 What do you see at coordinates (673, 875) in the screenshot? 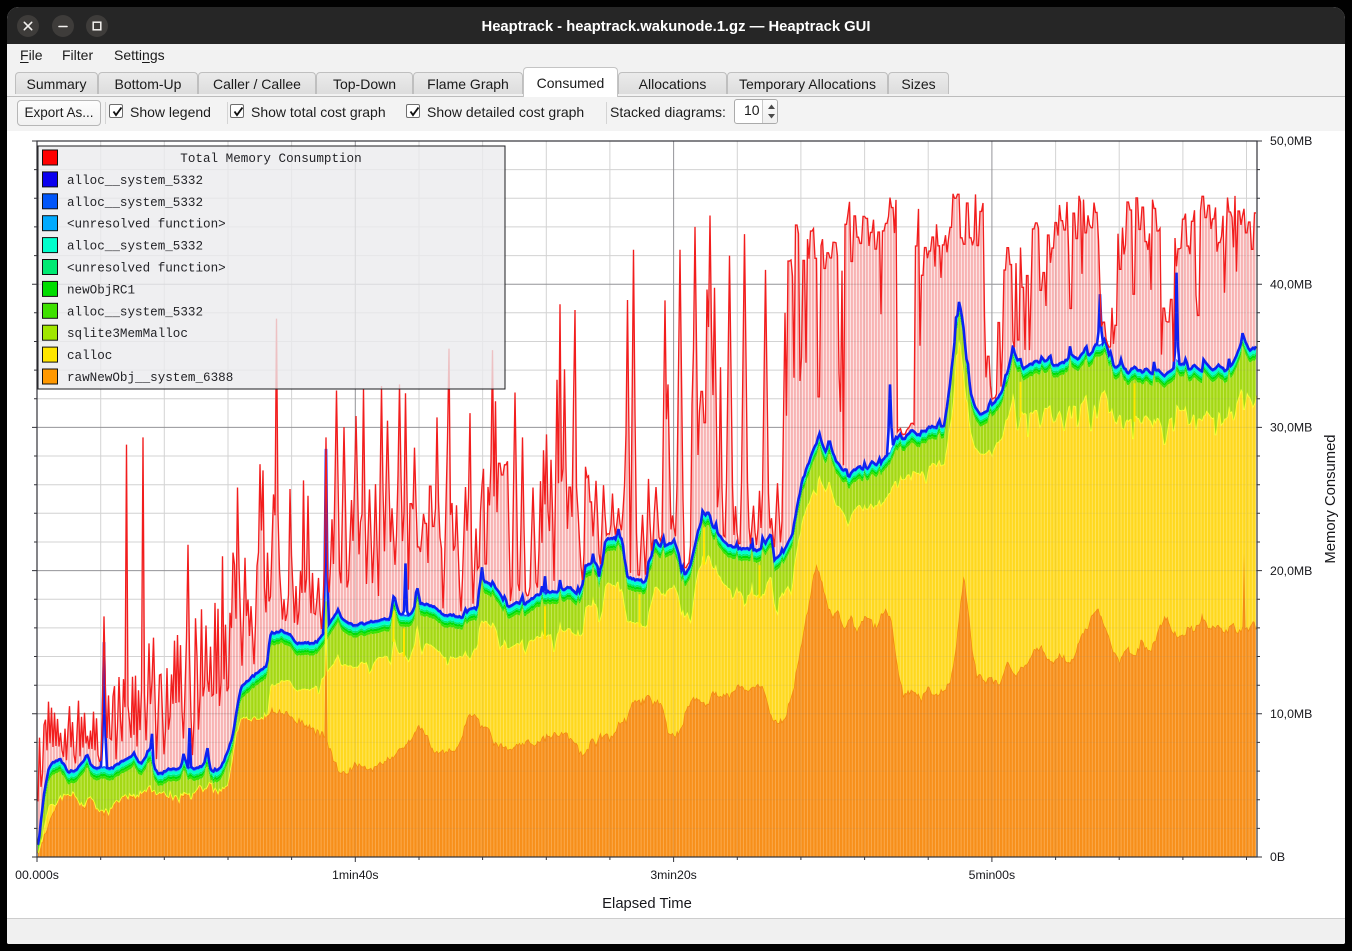
I see `svg-text: 3min20s` at bounding box center [673, 875].